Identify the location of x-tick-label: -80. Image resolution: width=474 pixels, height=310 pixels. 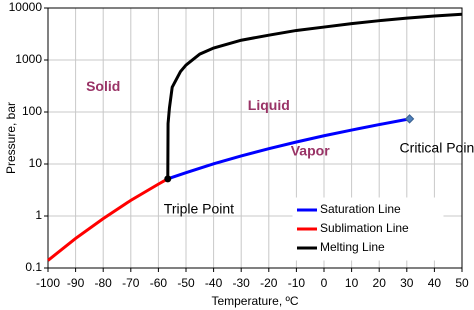
(104, 283).